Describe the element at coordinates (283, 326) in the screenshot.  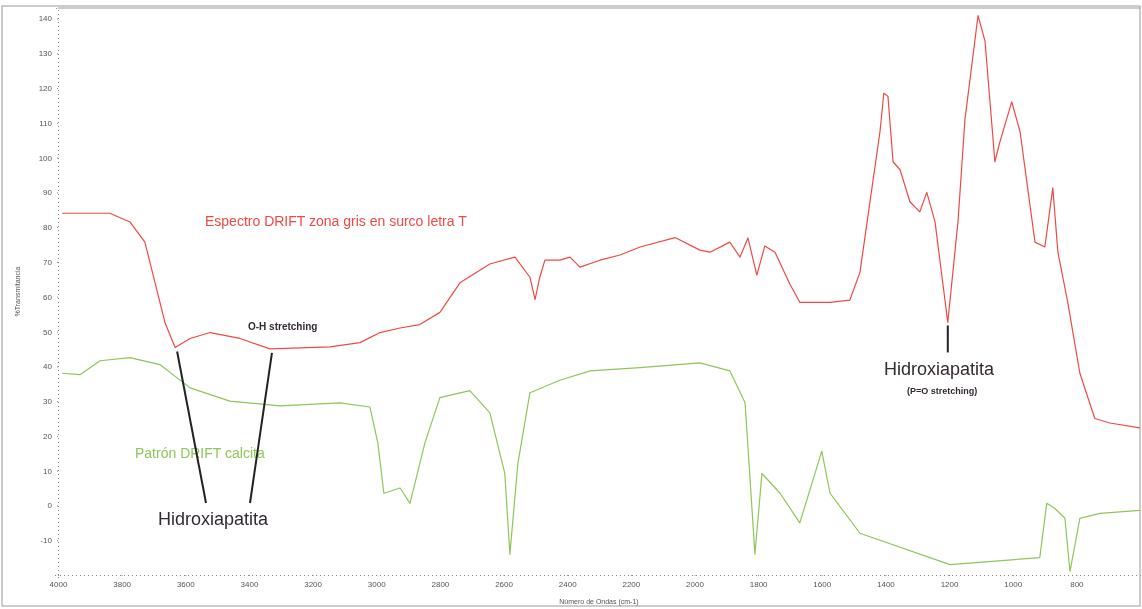
I see `annotation: O-H stretching` at that location.